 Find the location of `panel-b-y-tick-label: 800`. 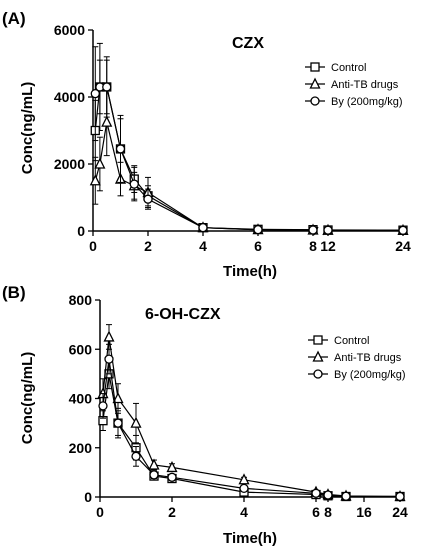

panel-b-y-tick-label: 800 is located at coordinates (81, 300).